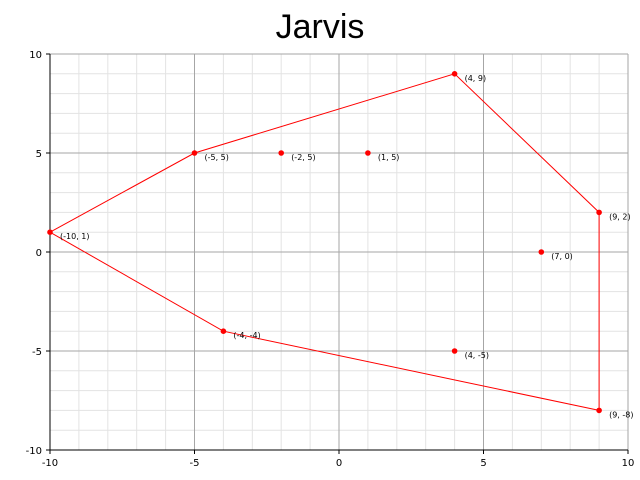  What do you see at coordinates (339, 463) in the screenshot?
I see `x-tick-label: 0` at bounding box center [339, 463].